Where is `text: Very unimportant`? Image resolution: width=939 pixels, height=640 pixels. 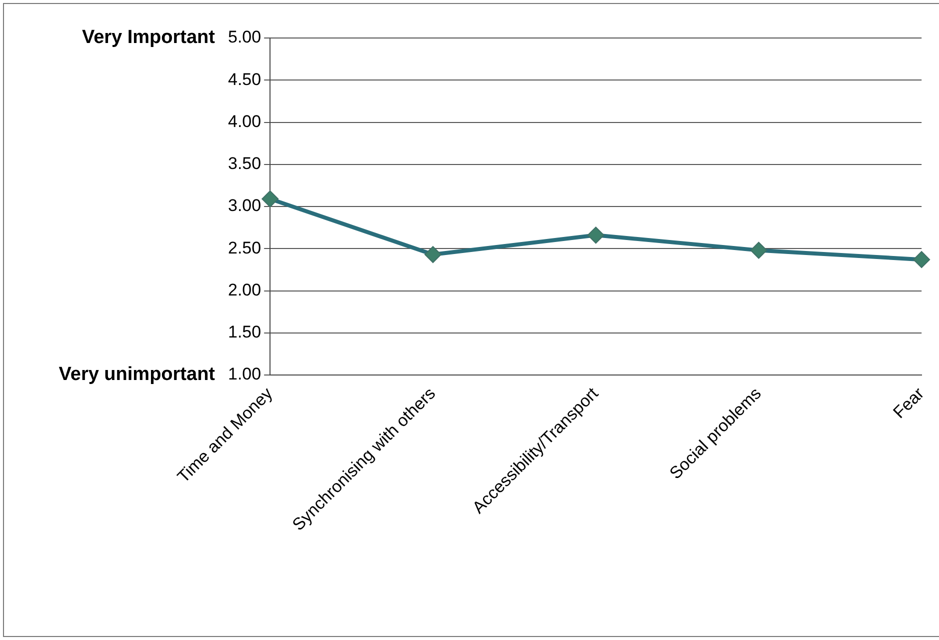
text: Very unimportant is located at coordinates (137, 375).